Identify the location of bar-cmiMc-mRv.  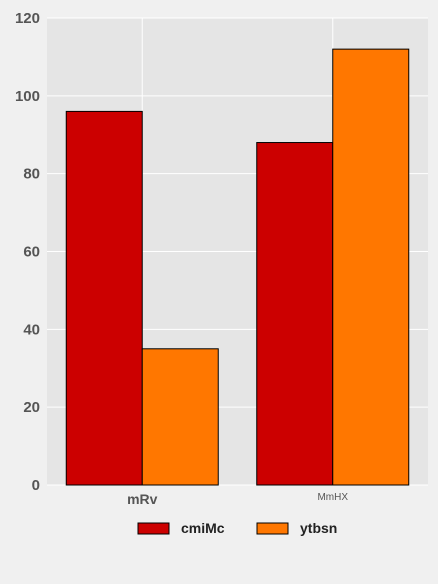
(104, 298).